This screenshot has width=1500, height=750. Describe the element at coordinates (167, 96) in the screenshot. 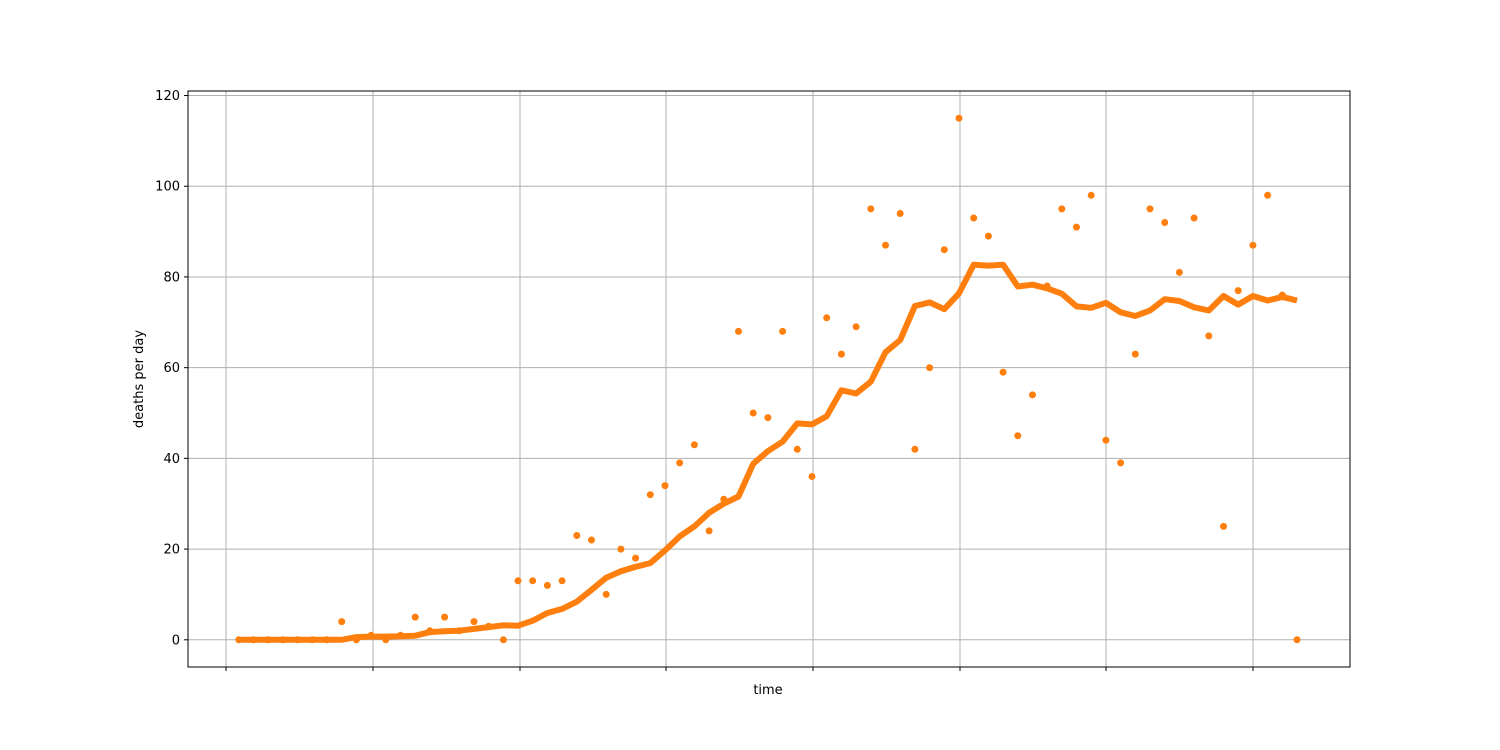

I see `y-tick-label: 120` at that location.